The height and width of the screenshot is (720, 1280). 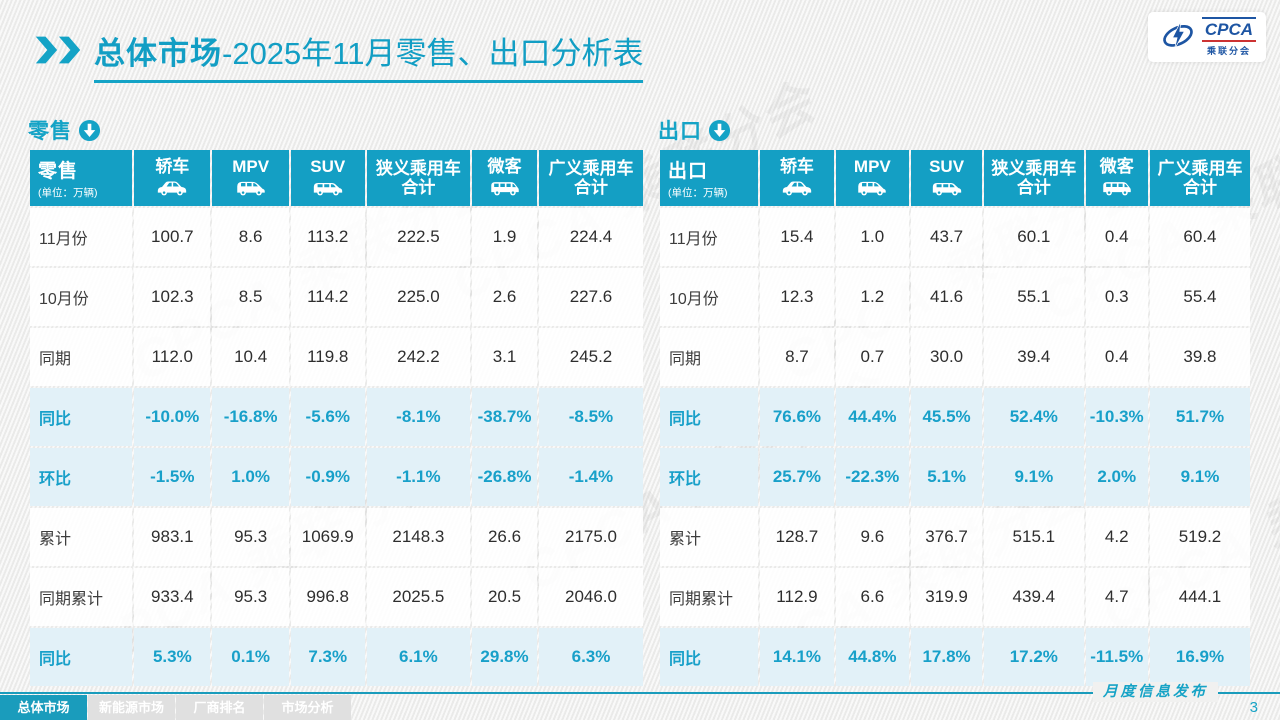 I want to click on value-cell: -5.6%, so click(x=327, y=417).